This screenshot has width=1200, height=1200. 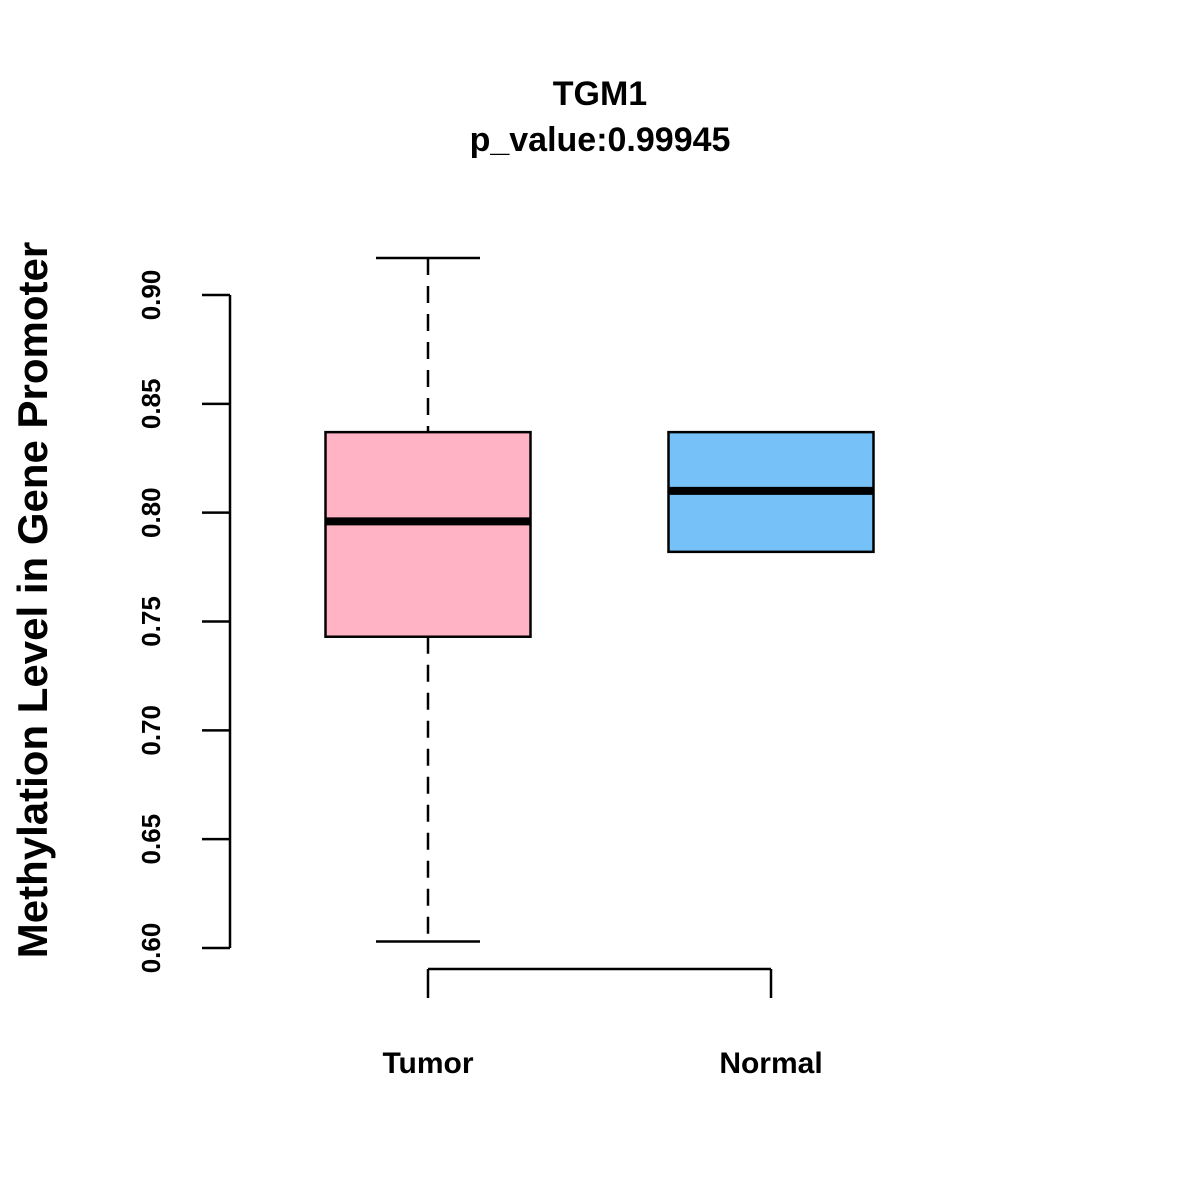 I want to click on y-tick-label: 0.70, so click(x=151, y=730).